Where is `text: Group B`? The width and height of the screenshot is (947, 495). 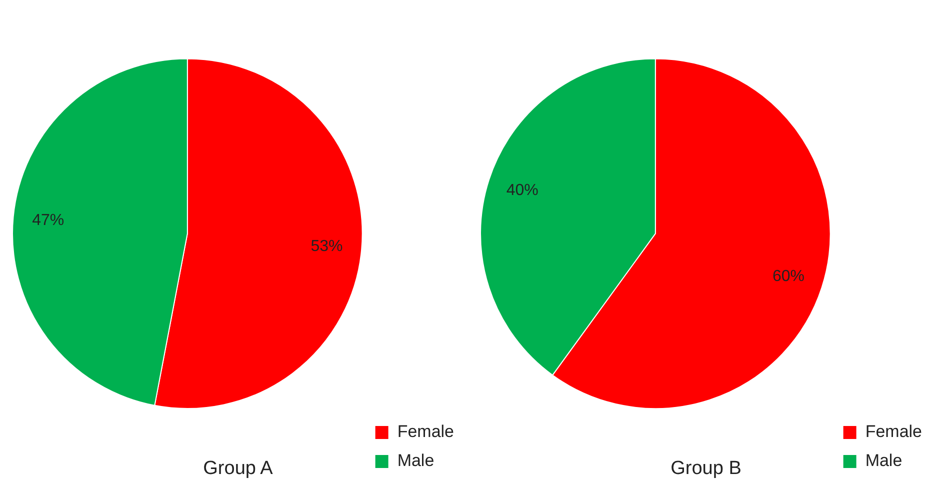 text: Group B is located at coordinates (706, 468).